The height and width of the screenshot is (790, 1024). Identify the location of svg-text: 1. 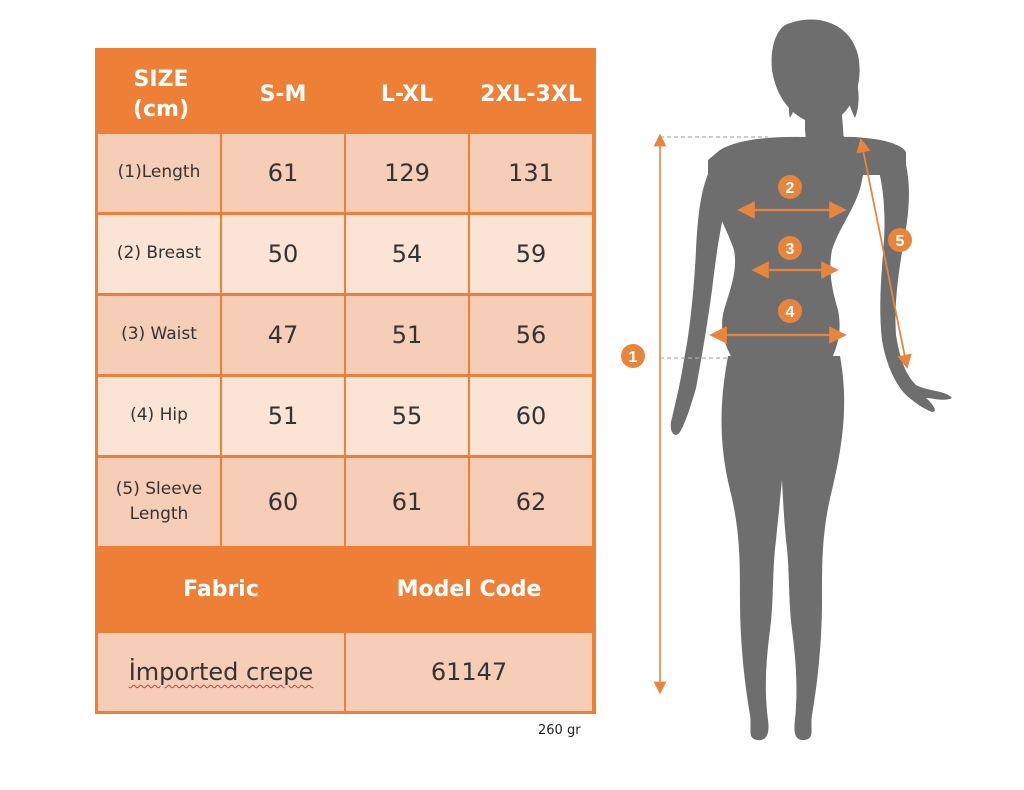
(633, 357).